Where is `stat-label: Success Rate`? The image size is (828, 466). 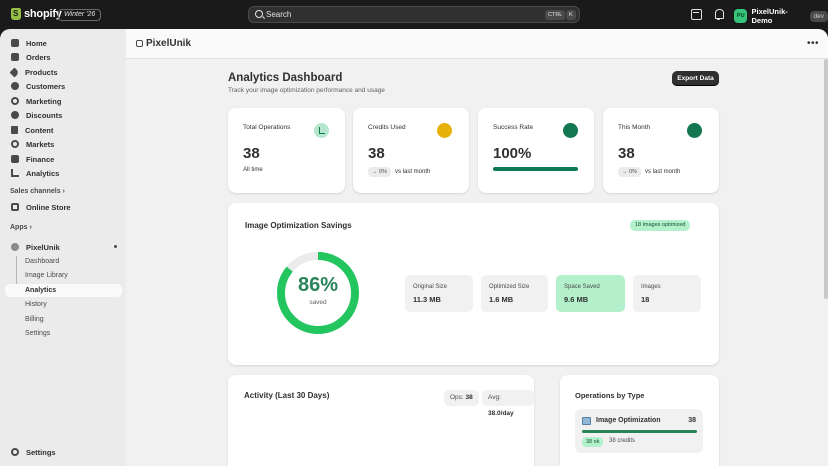
stat-label: Success Rate is located at coordinates (513, 127).